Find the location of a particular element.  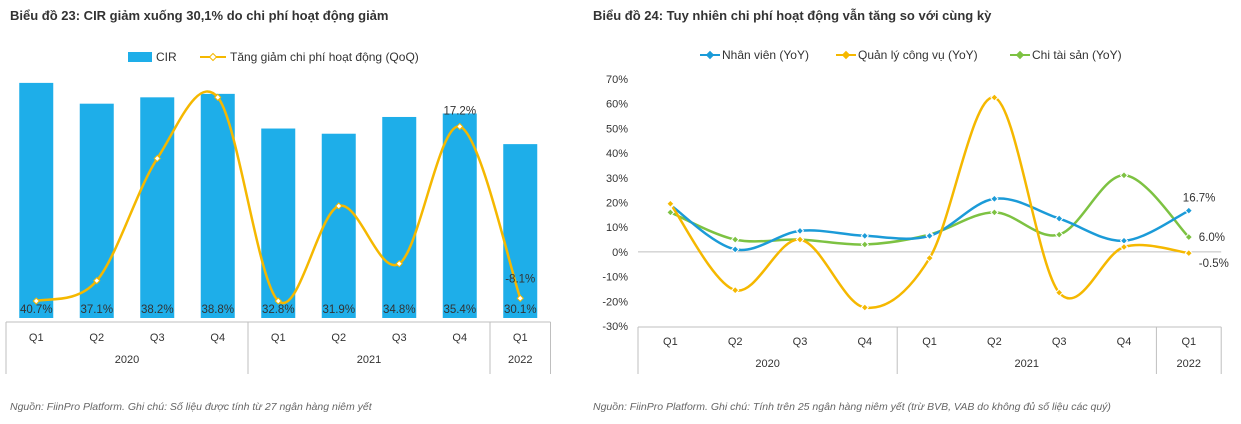

legend-label: Quản lý công vụ (YoY) is located at coordinates (918, 55).